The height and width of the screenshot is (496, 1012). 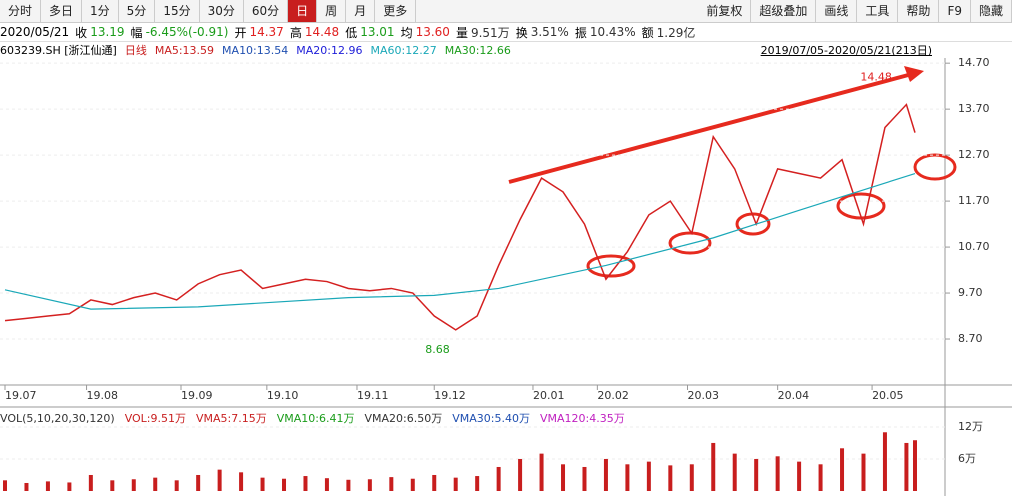 What do you see at coordinates (991, 11) in the screenshot?
I see `toolbar-button: 隐藏` at bounding box center [991, 11].